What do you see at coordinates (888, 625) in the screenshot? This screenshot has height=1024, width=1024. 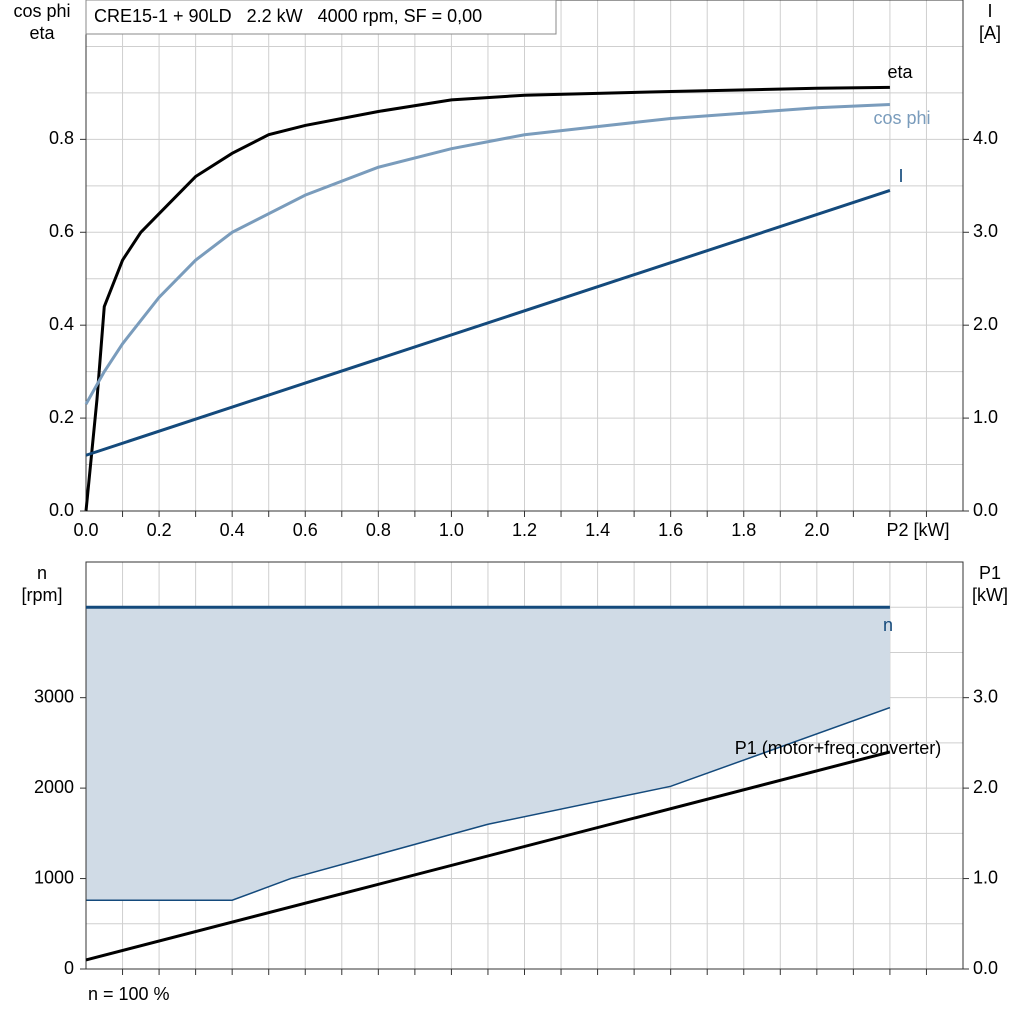 I see `series-label: n` at bounding box center [888, 625].